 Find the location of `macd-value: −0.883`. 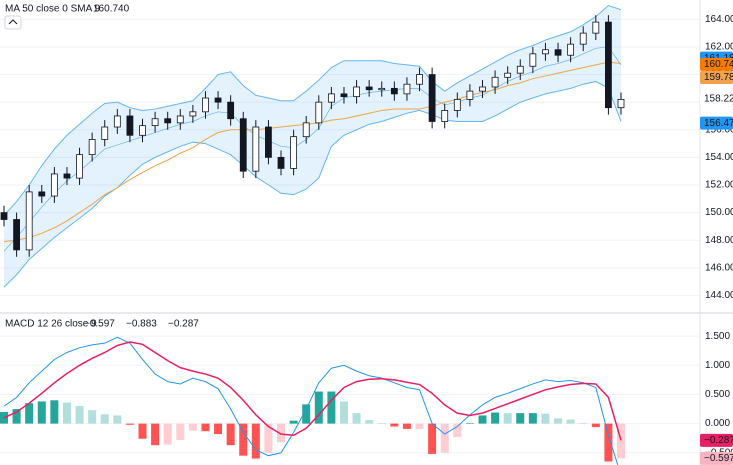

macd-value: −0.883 is located at coordinates (141, 324).